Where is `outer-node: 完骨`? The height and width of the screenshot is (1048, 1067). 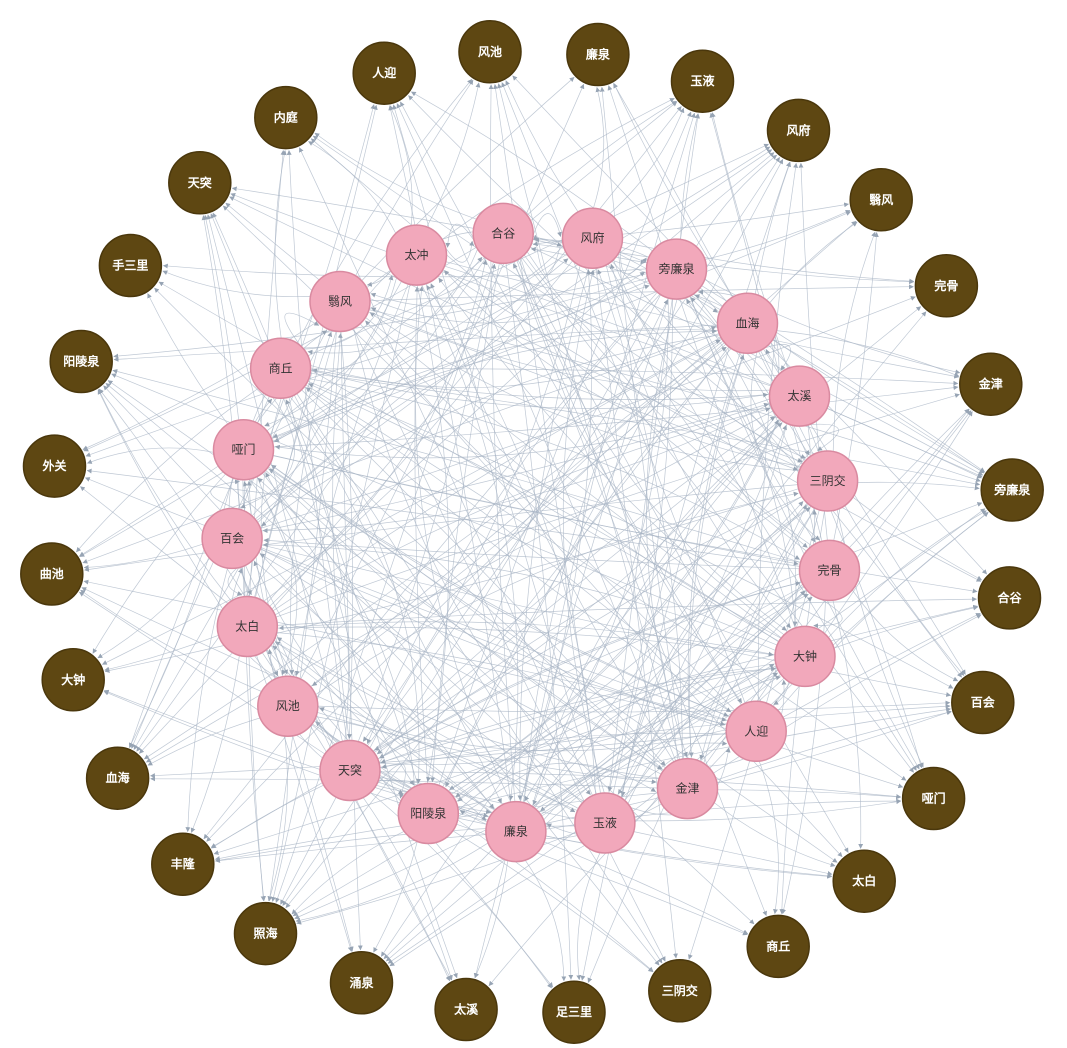 outer-node: 完骨 is located at coordinates (946, 286).